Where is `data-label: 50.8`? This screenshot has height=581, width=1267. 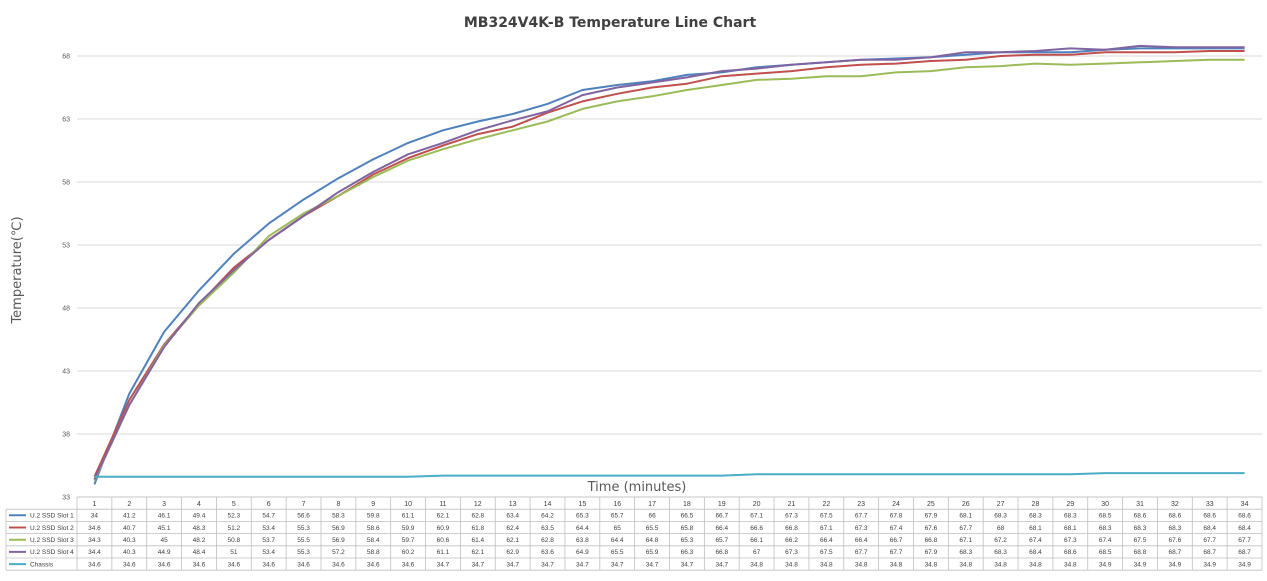 data-label: 50.8 is located at coordinates (234, 540).